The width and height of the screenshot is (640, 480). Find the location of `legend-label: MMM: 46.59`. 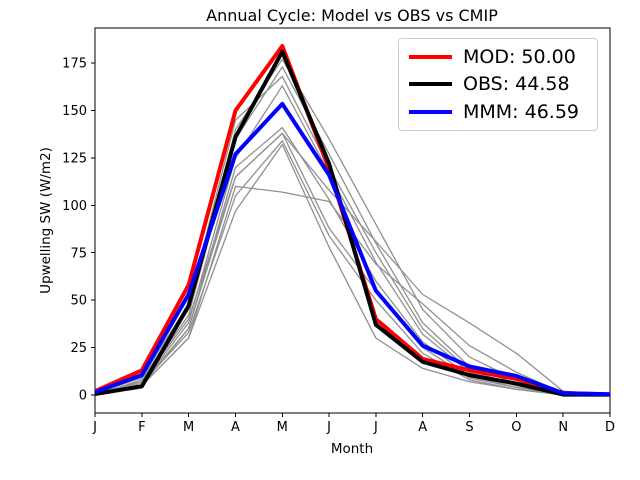

legend-label: MMM: 46.59 is located at coordinates (521, 112).